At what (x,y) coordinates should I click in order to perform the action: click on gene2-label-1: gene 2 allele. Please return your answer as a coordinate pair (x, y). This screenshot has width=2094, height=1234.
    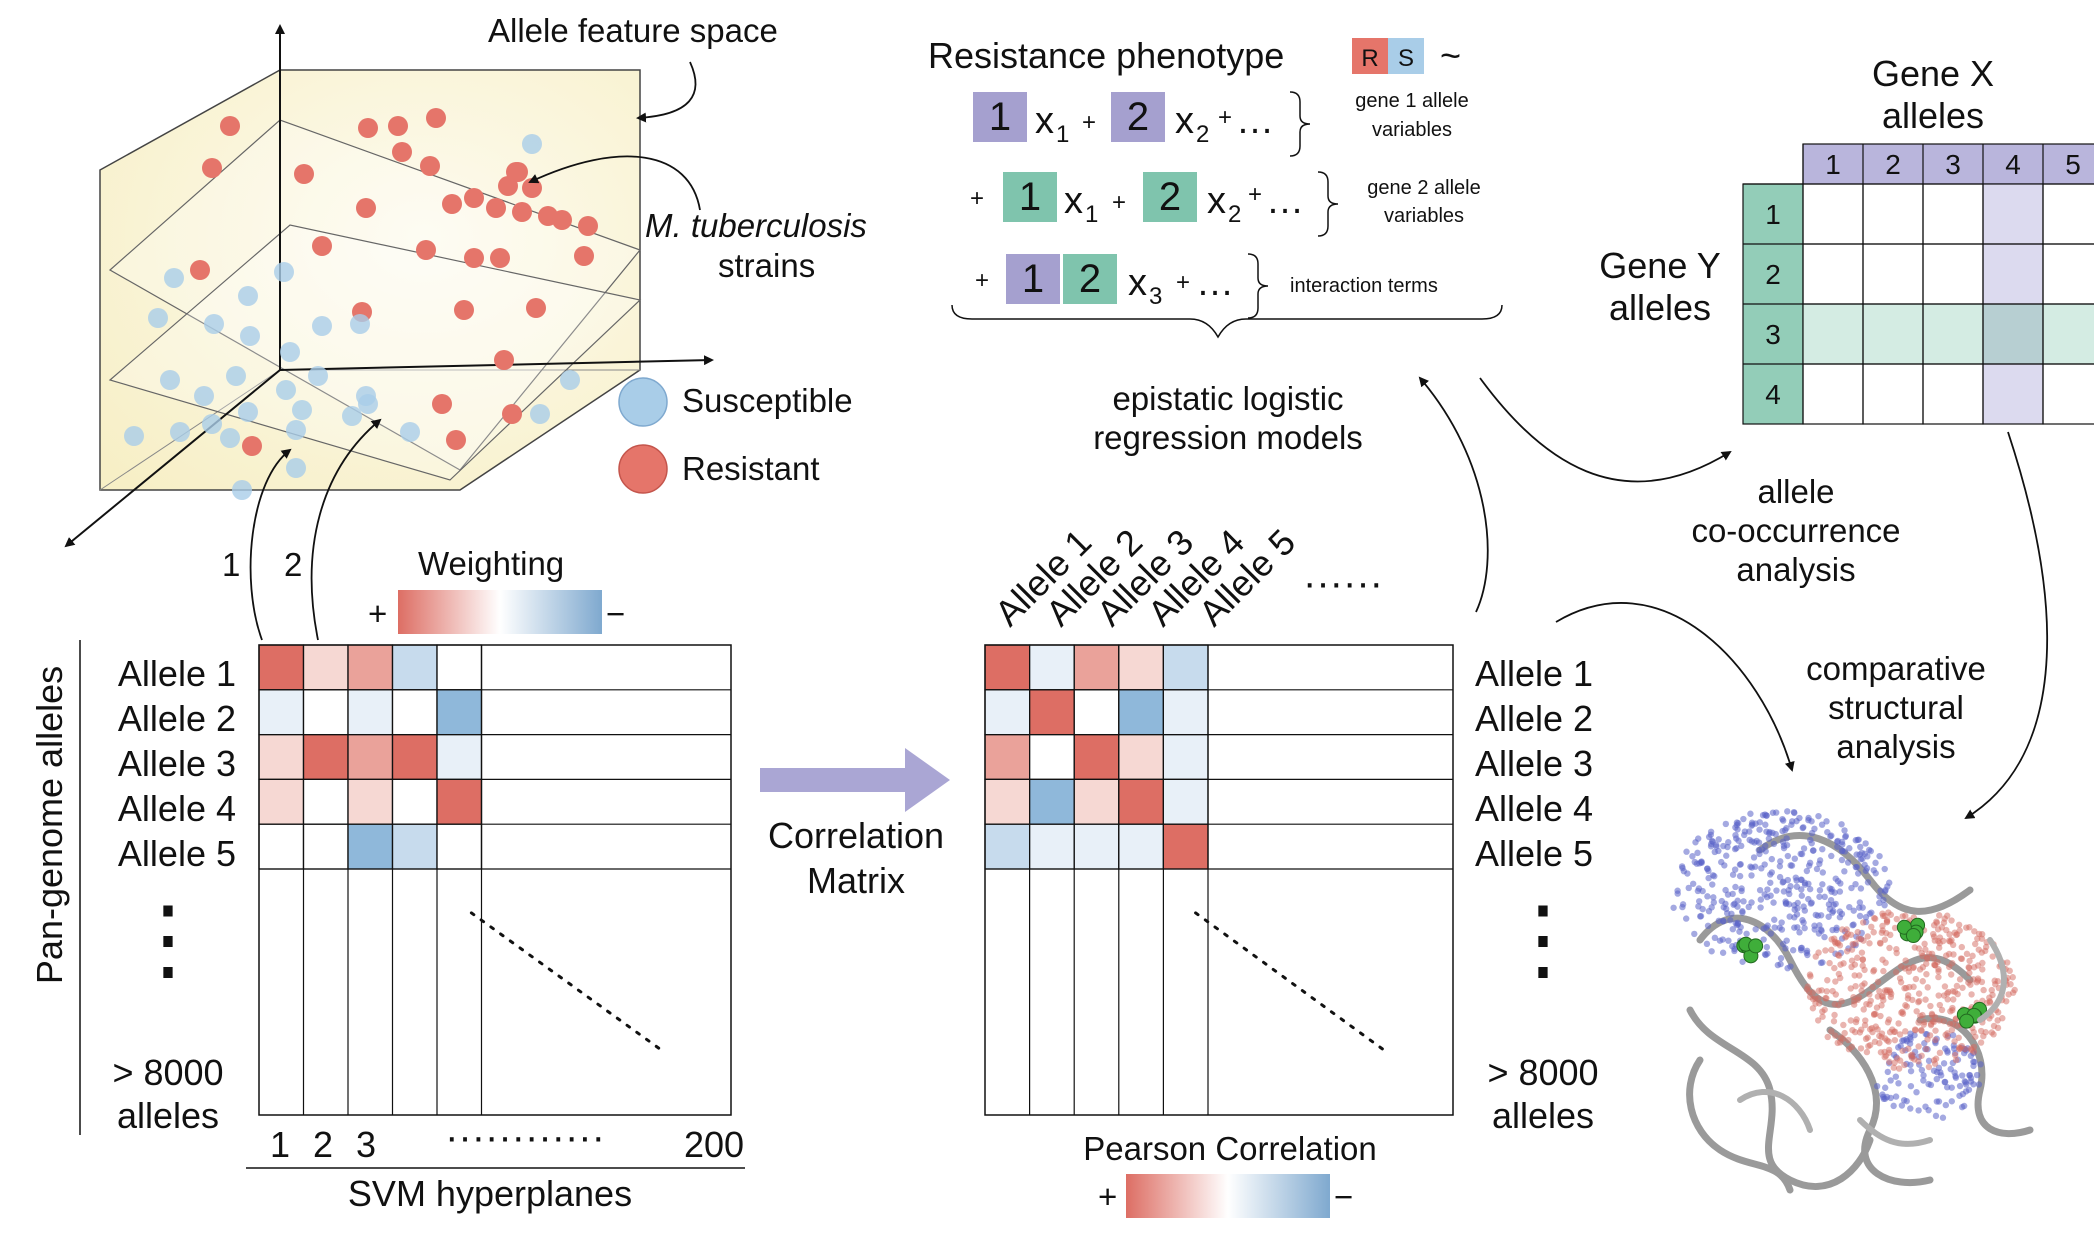
    Looking at the image, I should click on (1423, 188).